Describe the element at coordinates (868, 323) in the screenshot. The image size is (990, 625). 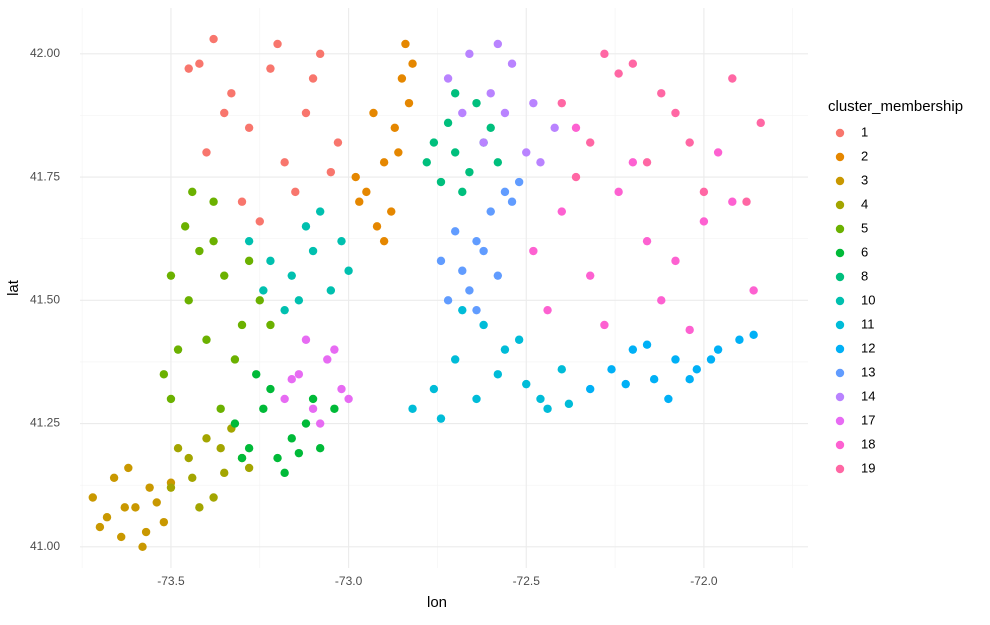
I see `legend-label: 11` at that location.